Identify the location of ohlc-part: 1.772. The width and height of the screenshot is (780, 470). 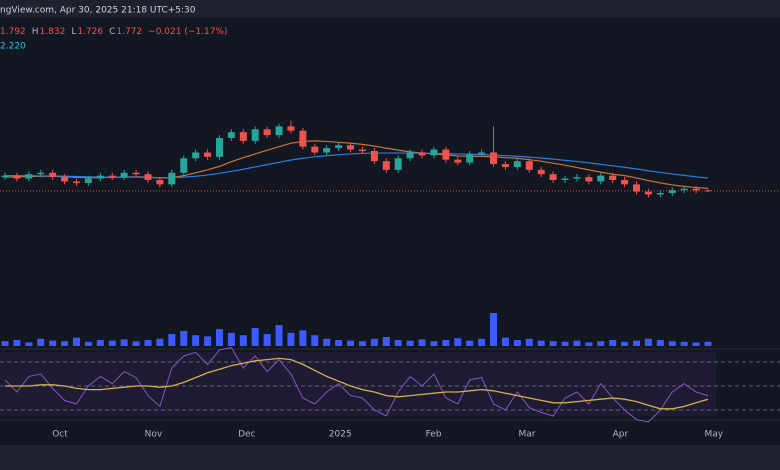
(129, 32).